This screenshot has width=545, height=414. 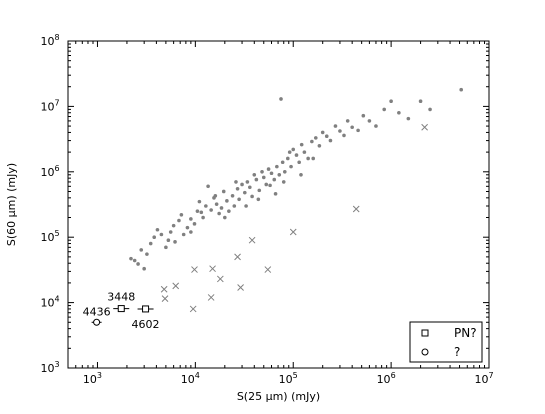 I want to click on y-axis-label: S(60 μm) (mJy), so click(x=11, y=204).